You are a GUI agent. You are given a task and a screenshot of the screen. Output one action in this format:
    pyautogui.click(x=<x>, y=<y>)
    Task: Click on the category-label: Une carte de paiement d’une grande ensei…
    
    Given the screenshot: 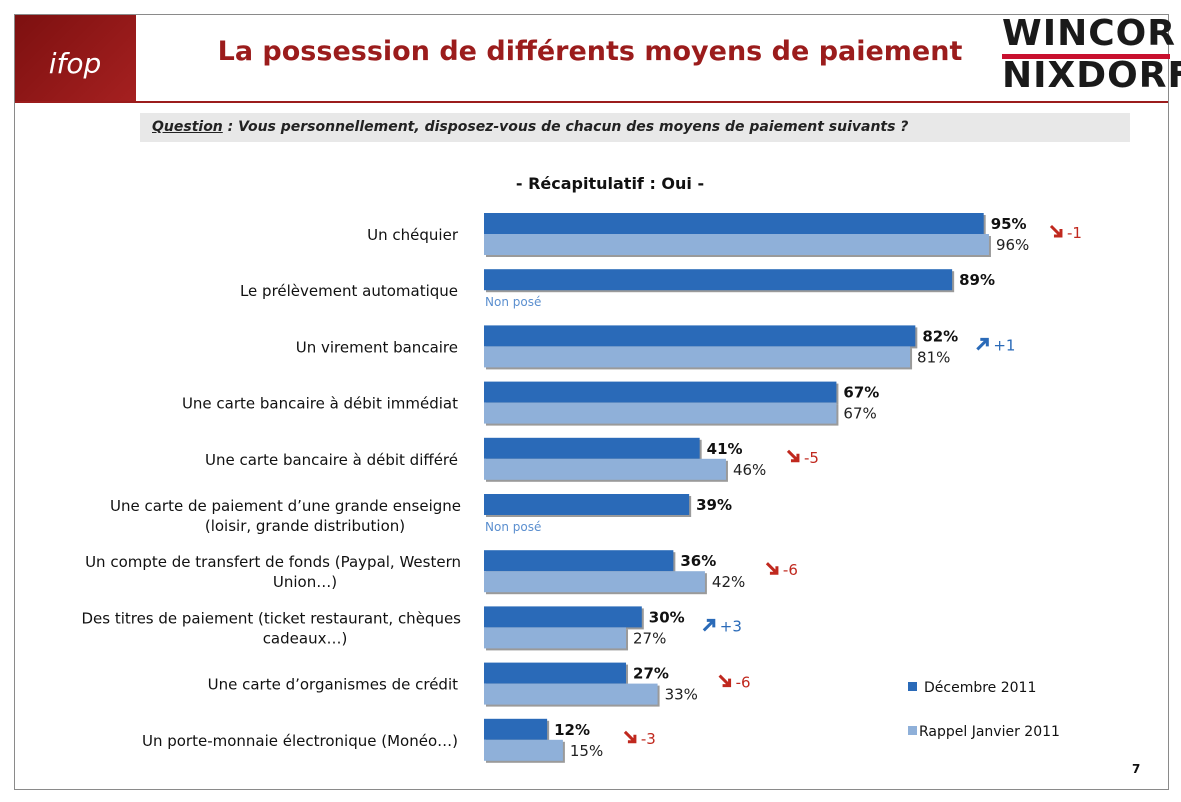 What is the action you would take?
    pyautogui.click(x=285, y=506)
    